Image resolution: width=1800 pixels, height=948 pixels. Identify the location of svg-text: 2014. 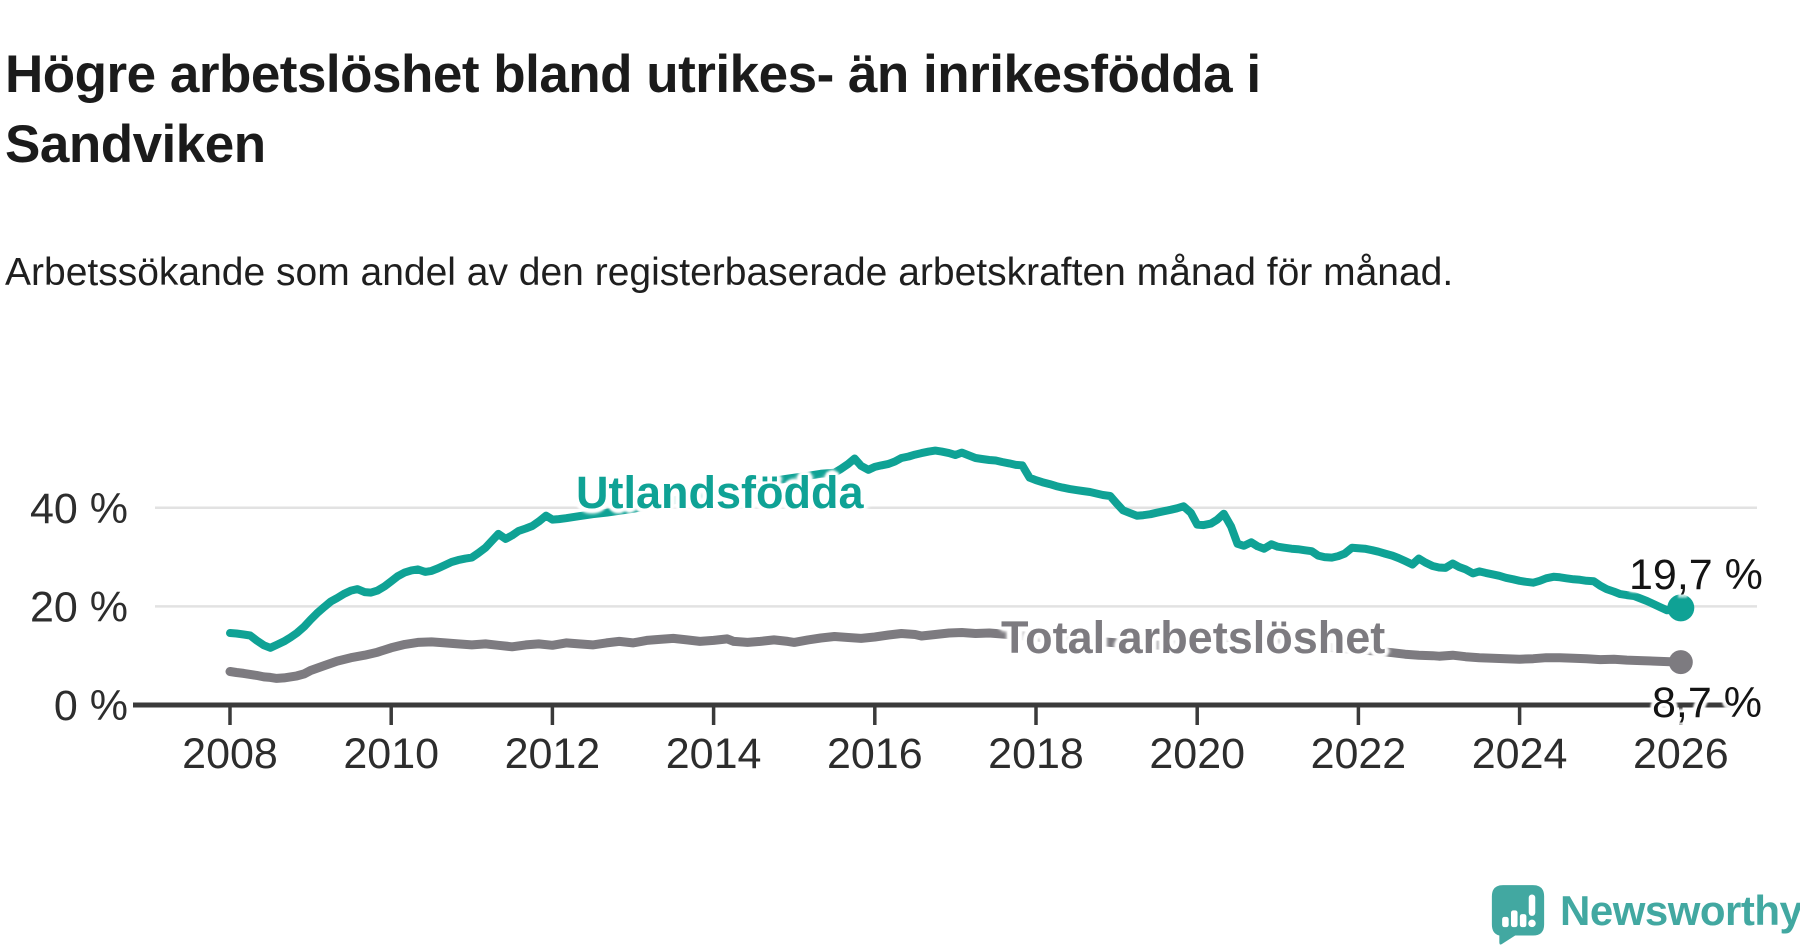
(714, 754).